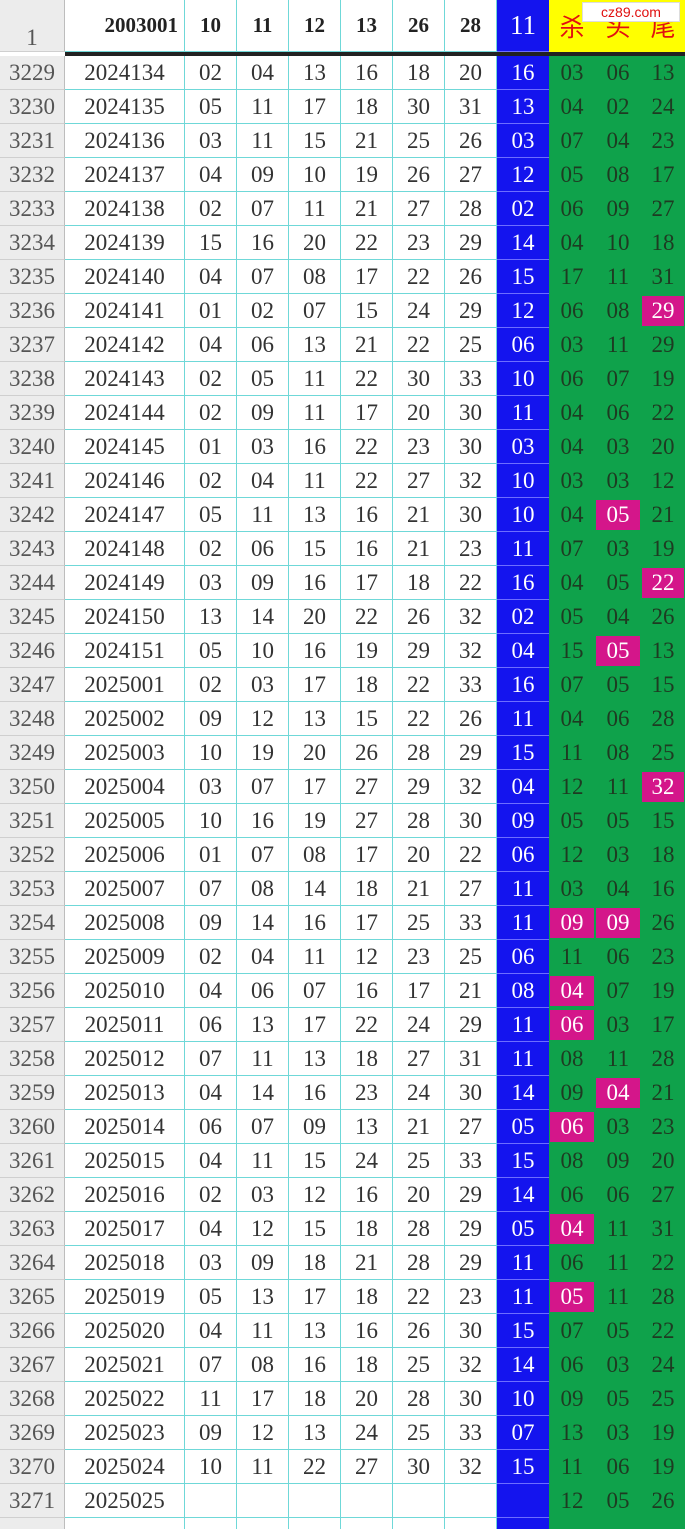 This screenshot has height=1529, width=685. I want to click on blue-cell: 04, so click(523, 787).